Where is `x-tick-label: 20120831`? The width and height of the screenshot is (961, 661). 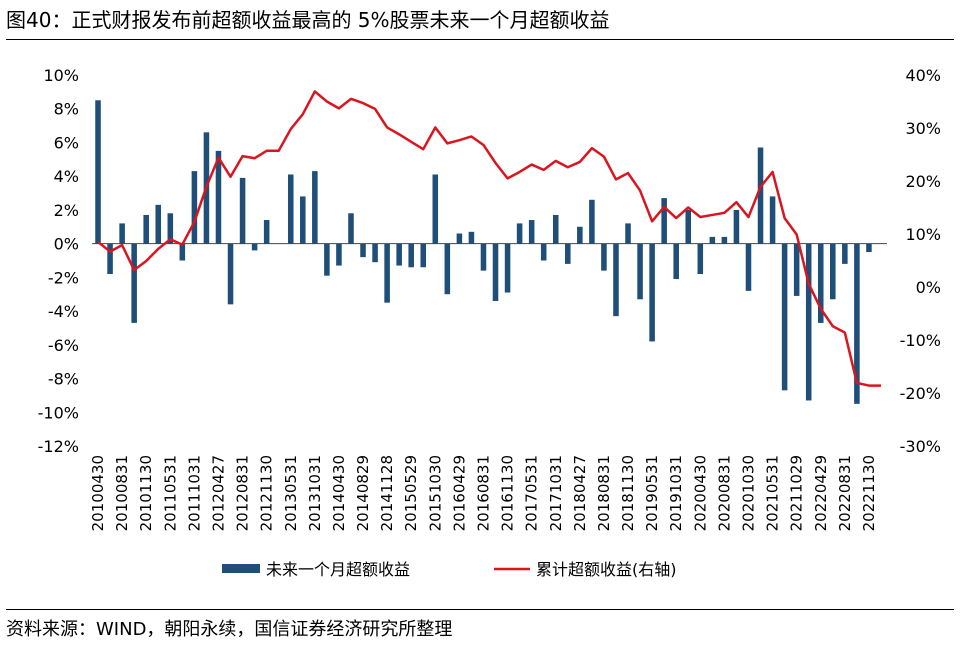
x-tick-label: 20120831 is located at coordinates (243, 493).